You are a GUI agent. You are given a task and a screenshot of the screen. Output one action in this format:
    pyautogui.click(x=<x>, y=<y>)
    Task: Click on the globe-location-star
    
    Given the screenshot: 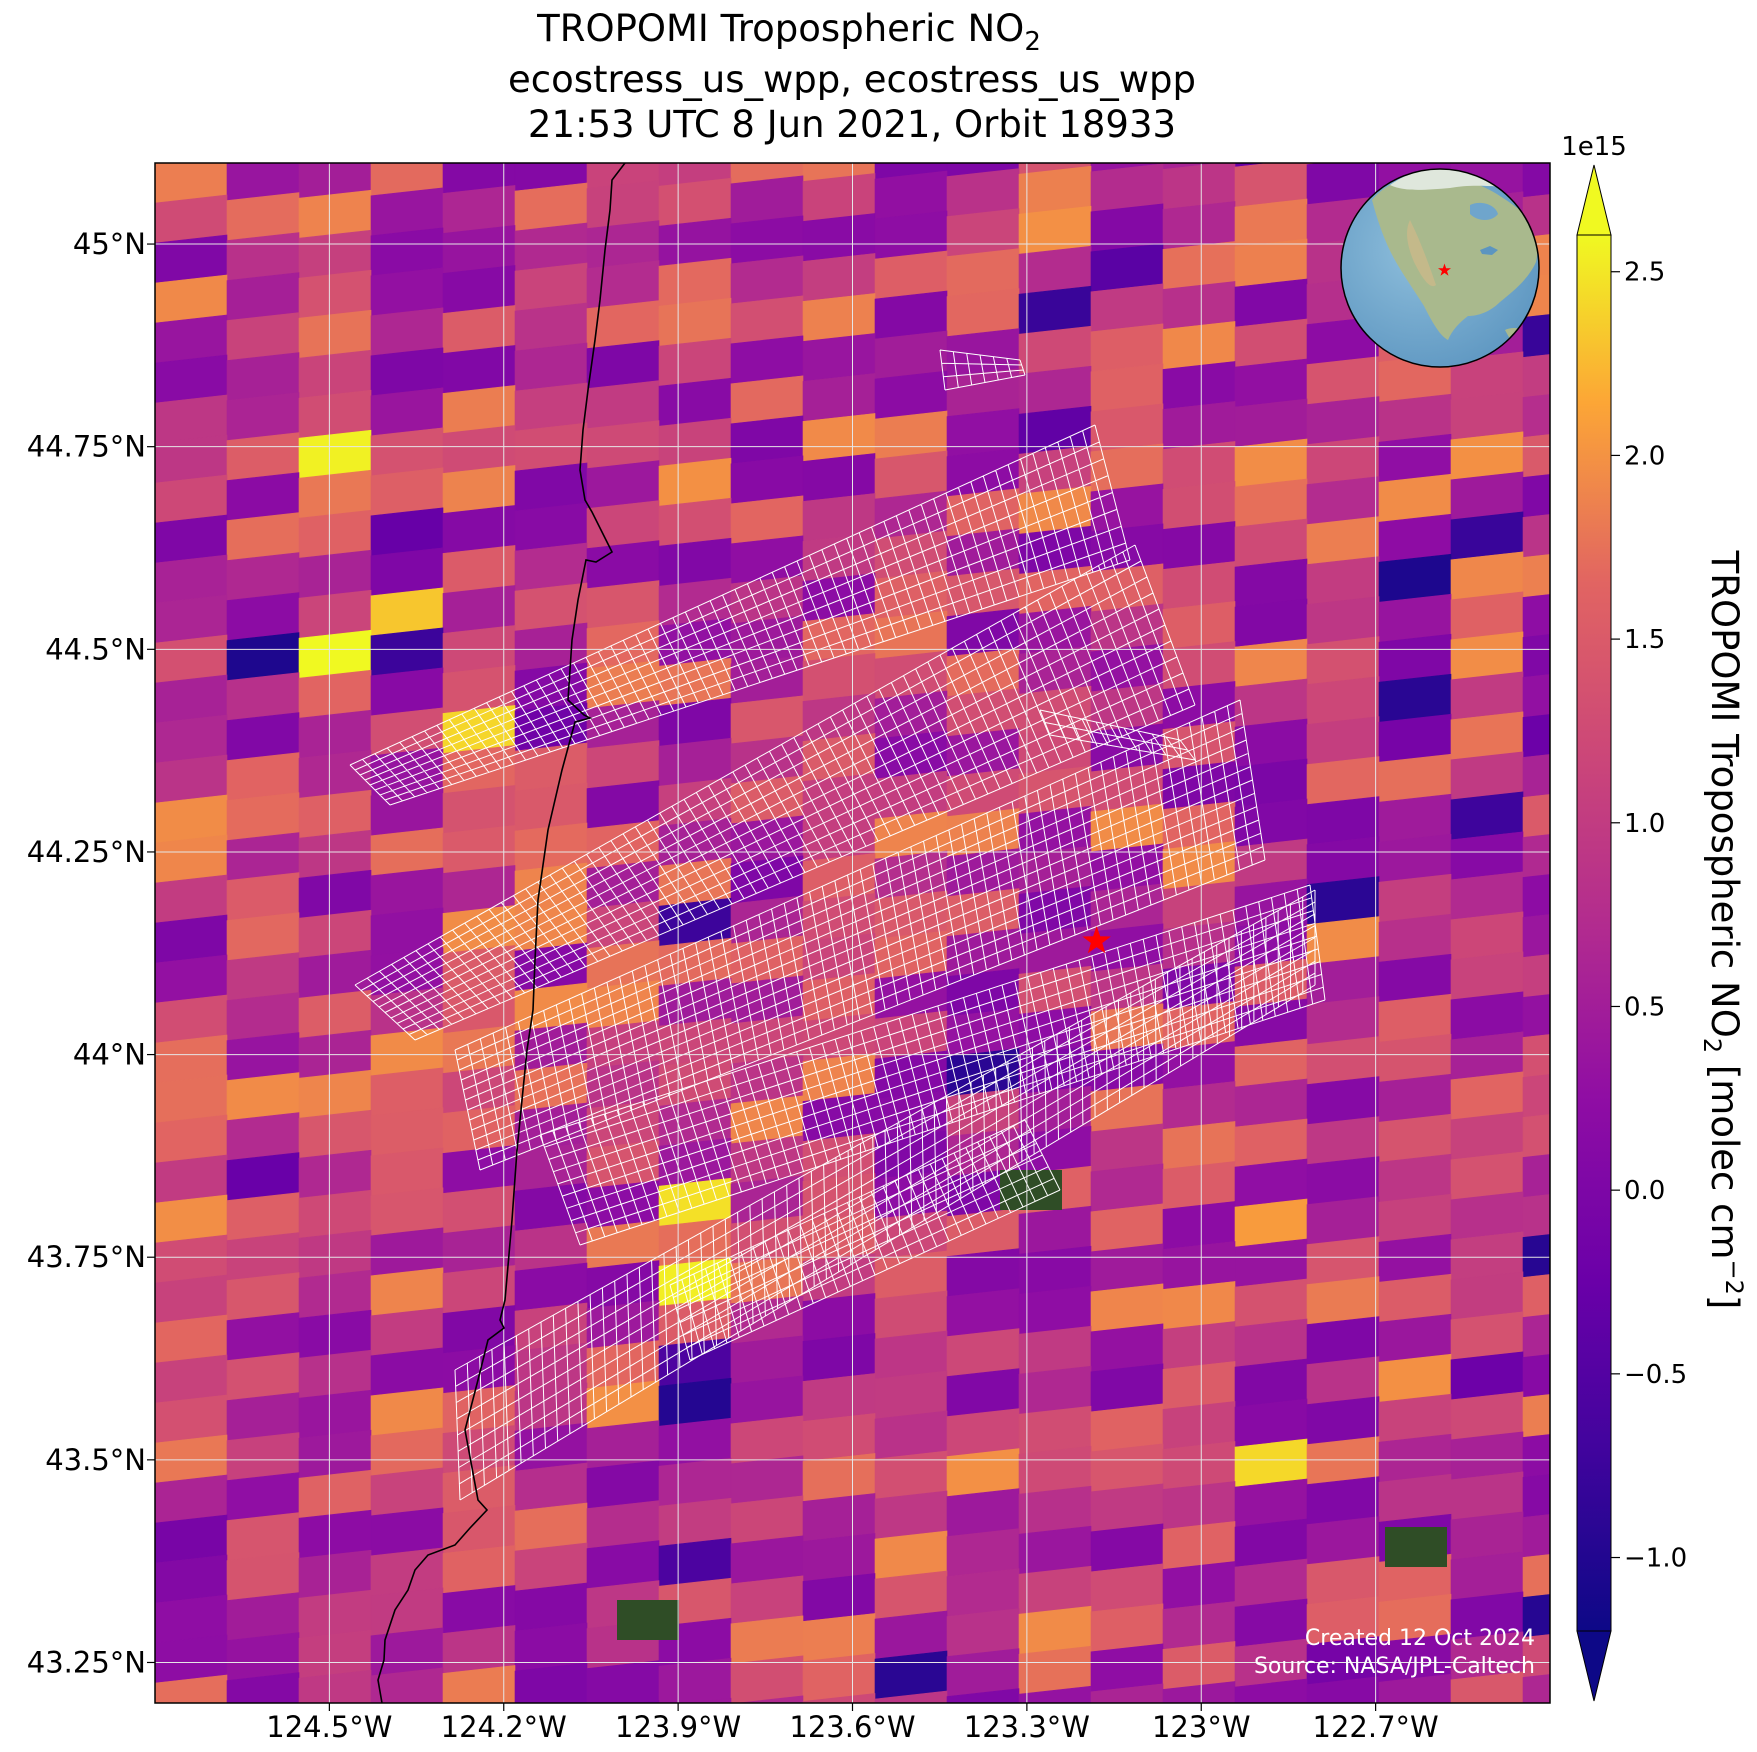 What is the action you would take?
    pyautogui.click(x=1444, y=269)
    